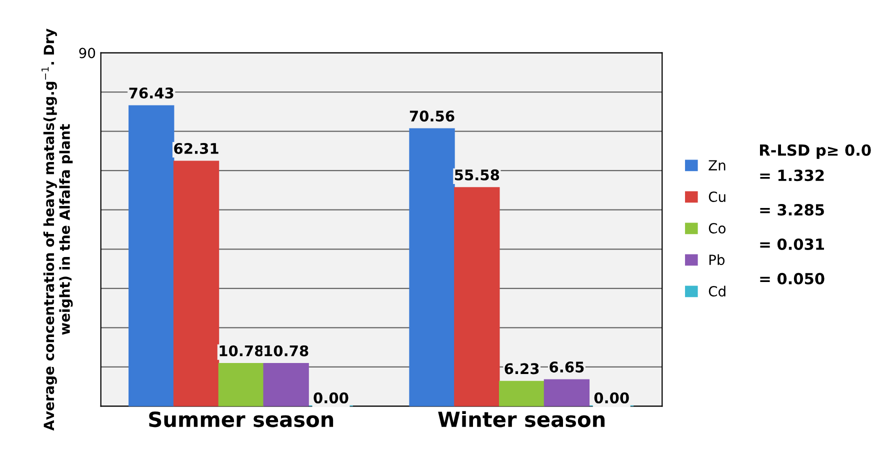 The height and width of the screenshot is (459, 877). I want to click on legend-label: Cu, so click(717, 197).